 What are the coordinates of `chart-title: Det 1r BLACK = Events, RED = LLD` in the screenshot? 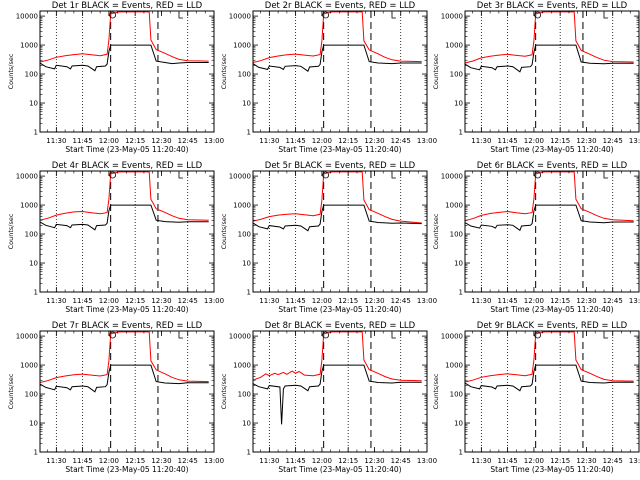 It's located at (127, 6).